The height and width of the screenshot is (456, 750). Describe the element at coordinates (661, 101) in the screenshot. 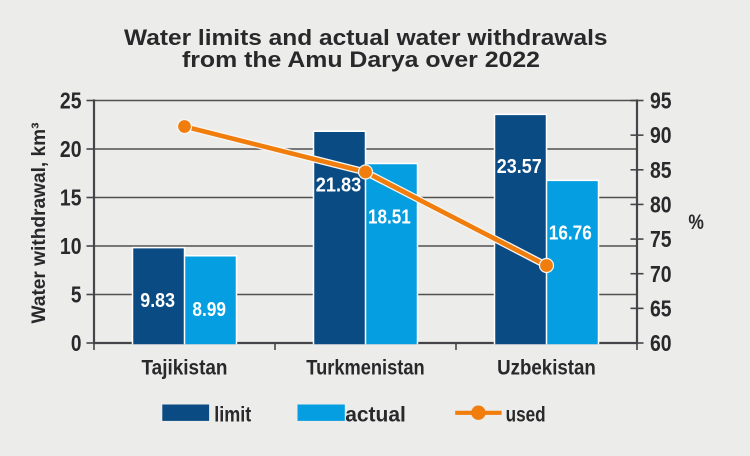

I see `svg-text: 95` at that location.